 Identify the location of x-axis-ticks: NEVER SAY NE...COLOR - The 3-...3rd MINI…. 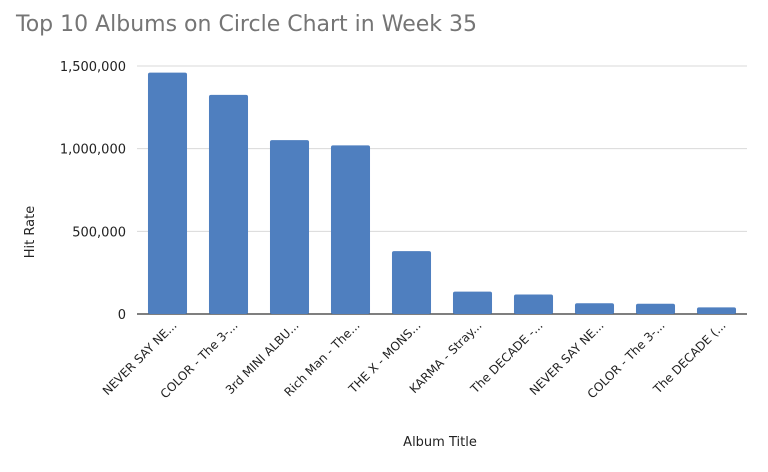
(414, 359).